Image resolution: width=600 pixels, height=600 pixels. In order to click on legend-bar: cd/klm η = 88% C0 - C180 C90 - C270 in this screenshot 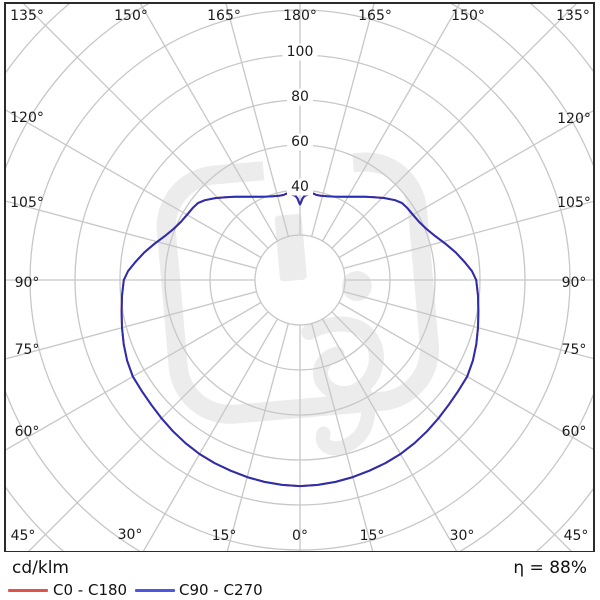, I will do `click(300, 576)`.